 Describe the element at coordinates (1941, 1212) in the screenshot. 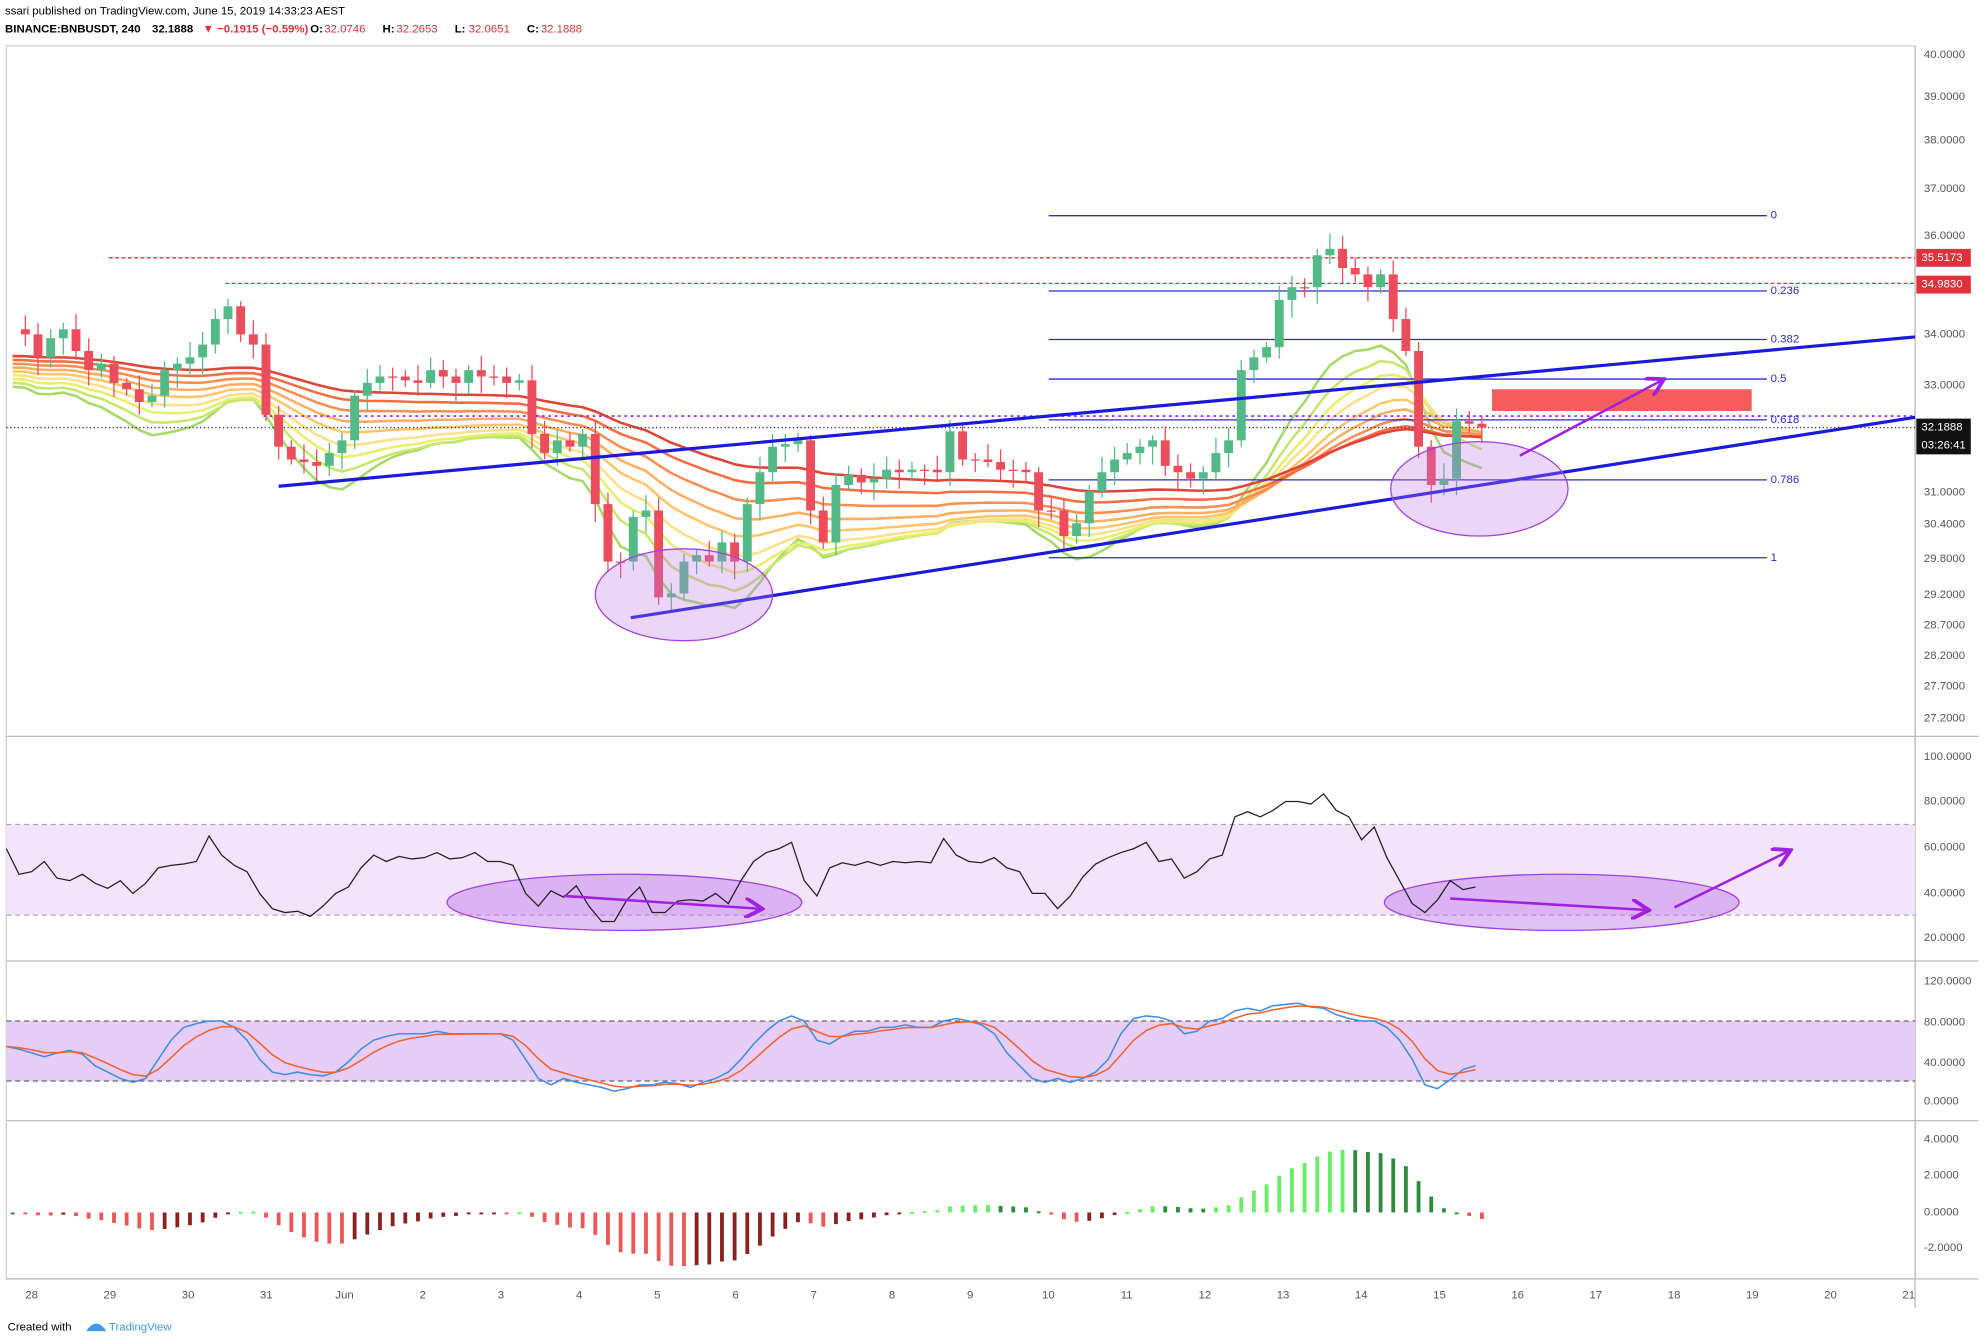

I see `axis-label: 0.0000` at that location.